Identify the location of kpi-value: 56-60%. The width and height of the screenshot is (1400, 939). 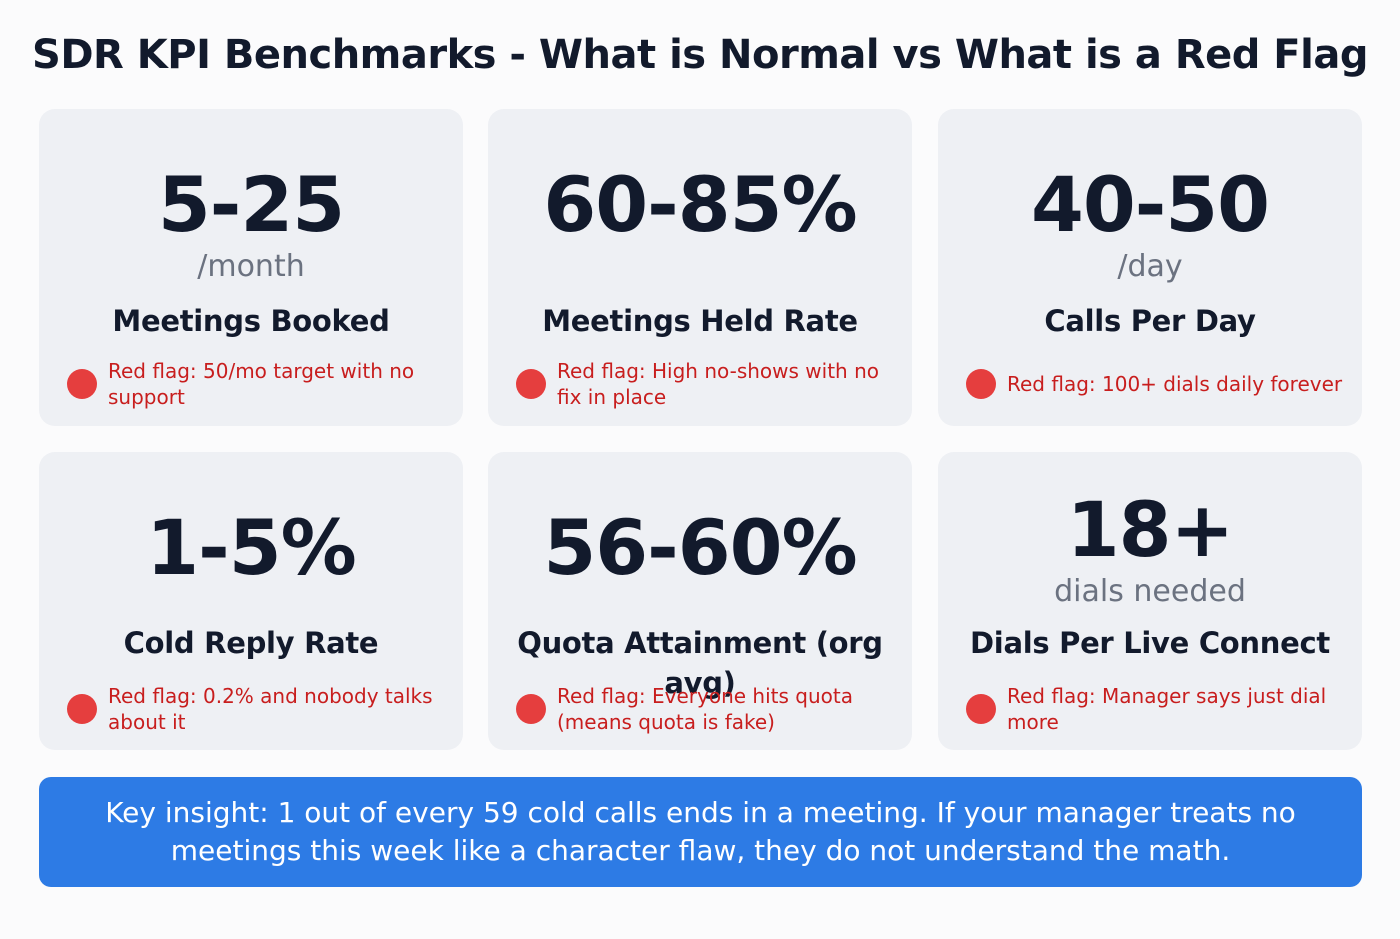
(700, 547).